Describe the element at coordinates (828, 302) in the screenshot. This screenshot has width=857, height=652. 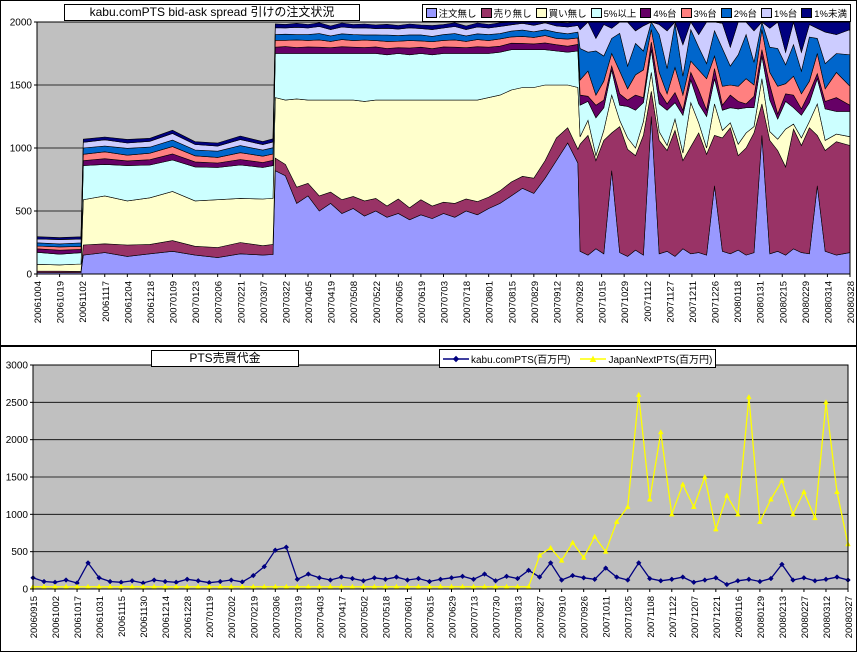
I see `x-tick-label: 20080314` at that location.